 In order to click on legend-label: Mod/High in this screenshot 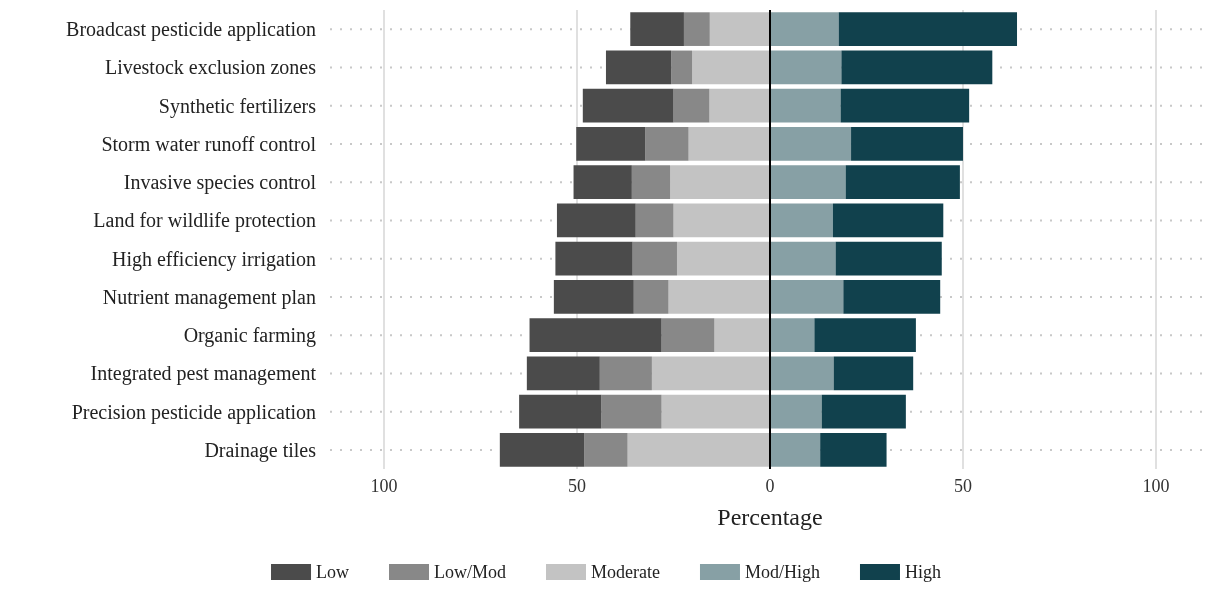, I will do `click(782, 572)`.